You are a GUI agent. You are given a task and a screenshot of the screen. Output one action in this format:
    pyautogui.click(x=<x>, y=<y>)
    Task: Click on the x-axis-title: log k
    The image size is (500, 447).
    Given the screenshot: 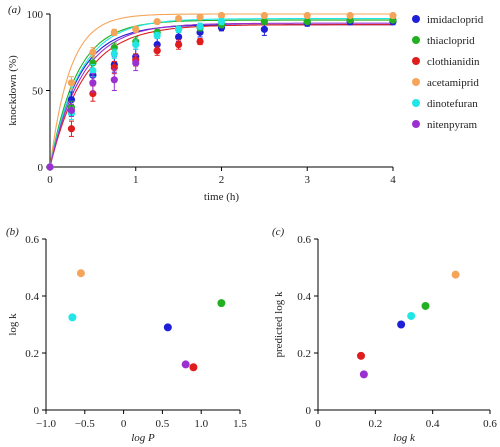 What is the action you would take?
    pyautogui.click(x=404, y=438)
    